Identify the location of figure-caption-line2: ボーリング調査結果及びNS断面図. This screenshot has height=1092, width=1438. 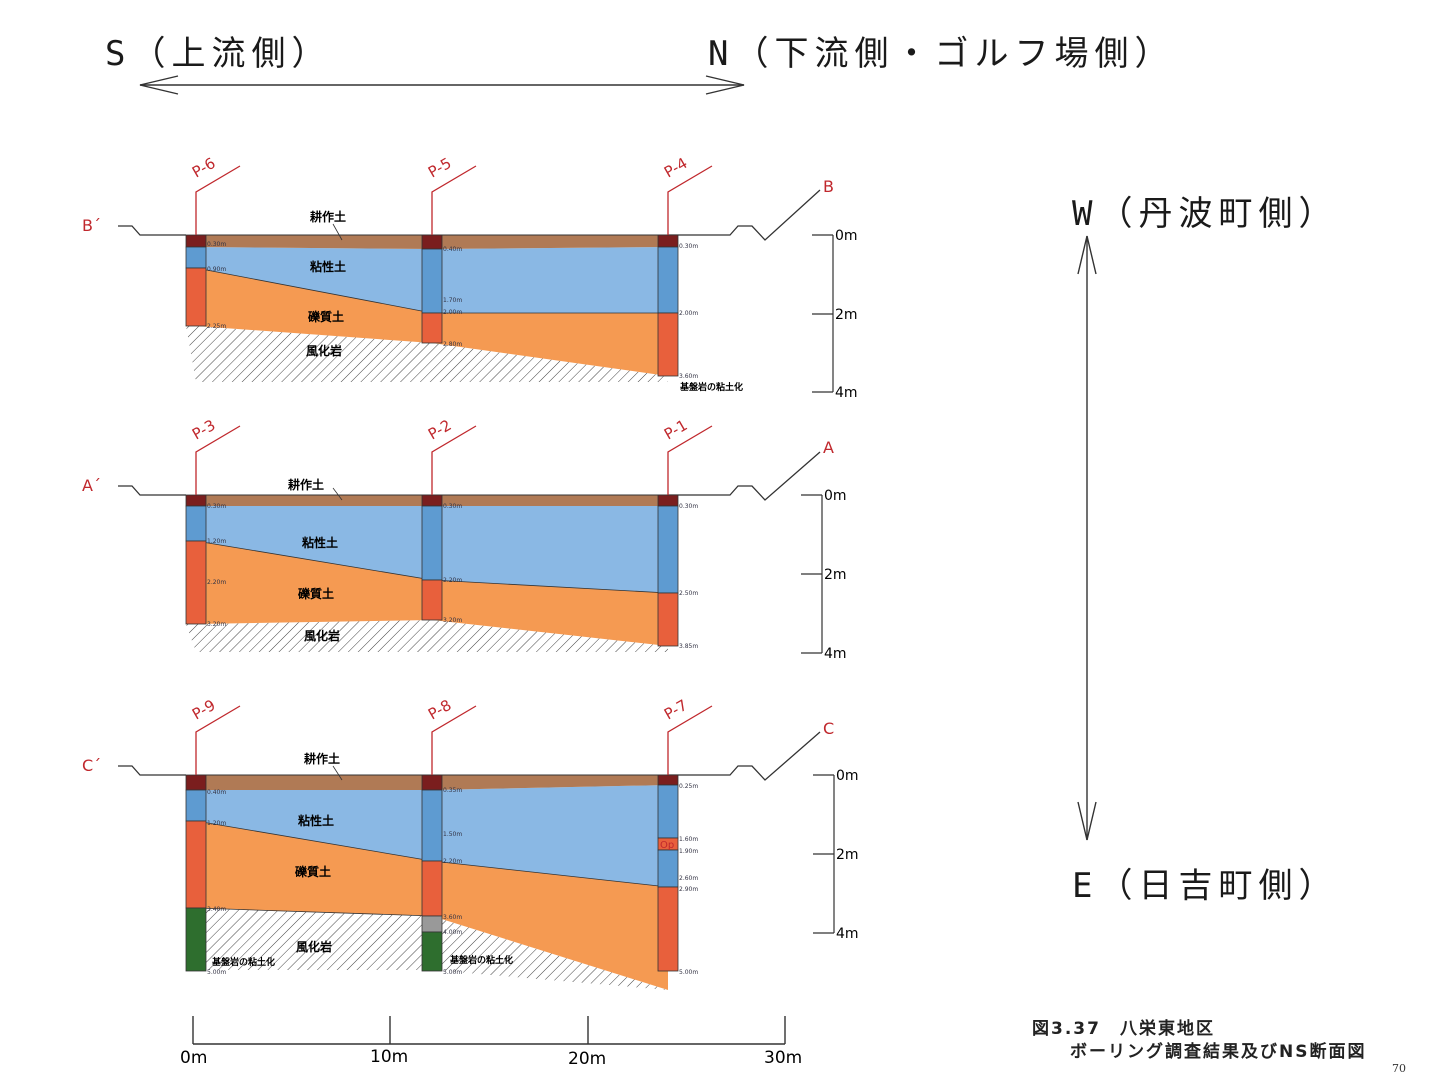
(1218, 1052).